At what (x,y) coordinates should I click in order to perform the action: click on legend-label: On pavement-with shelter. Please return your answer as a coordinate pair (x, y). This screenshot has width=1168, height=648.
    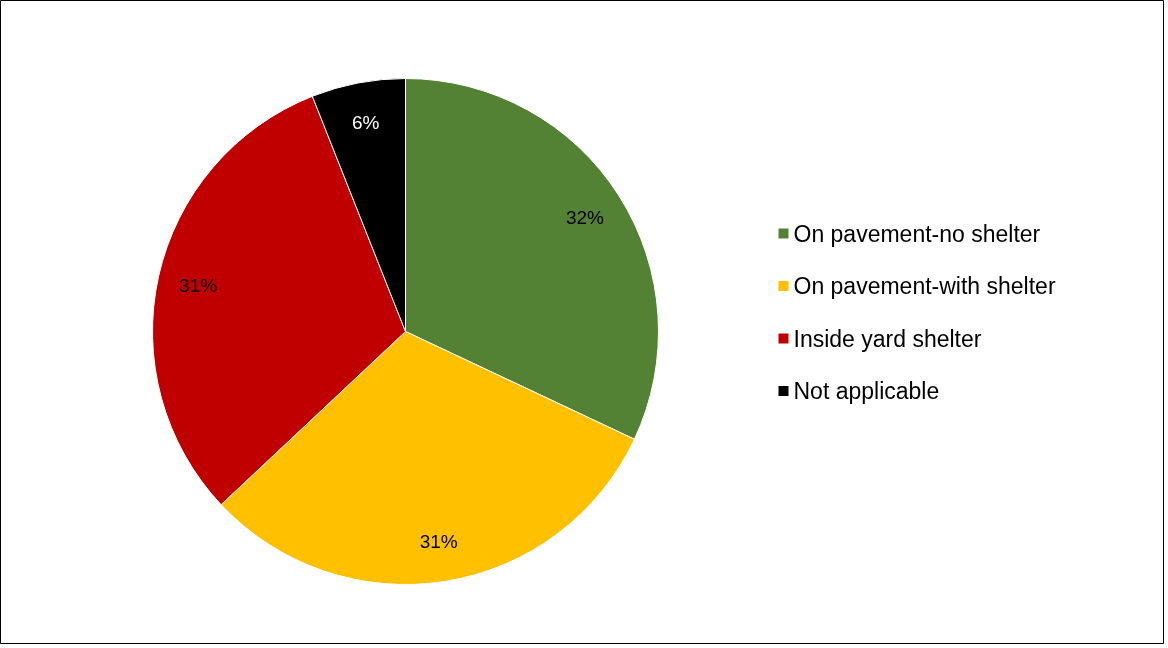
    Looking at the image, I should click on (924, 286).